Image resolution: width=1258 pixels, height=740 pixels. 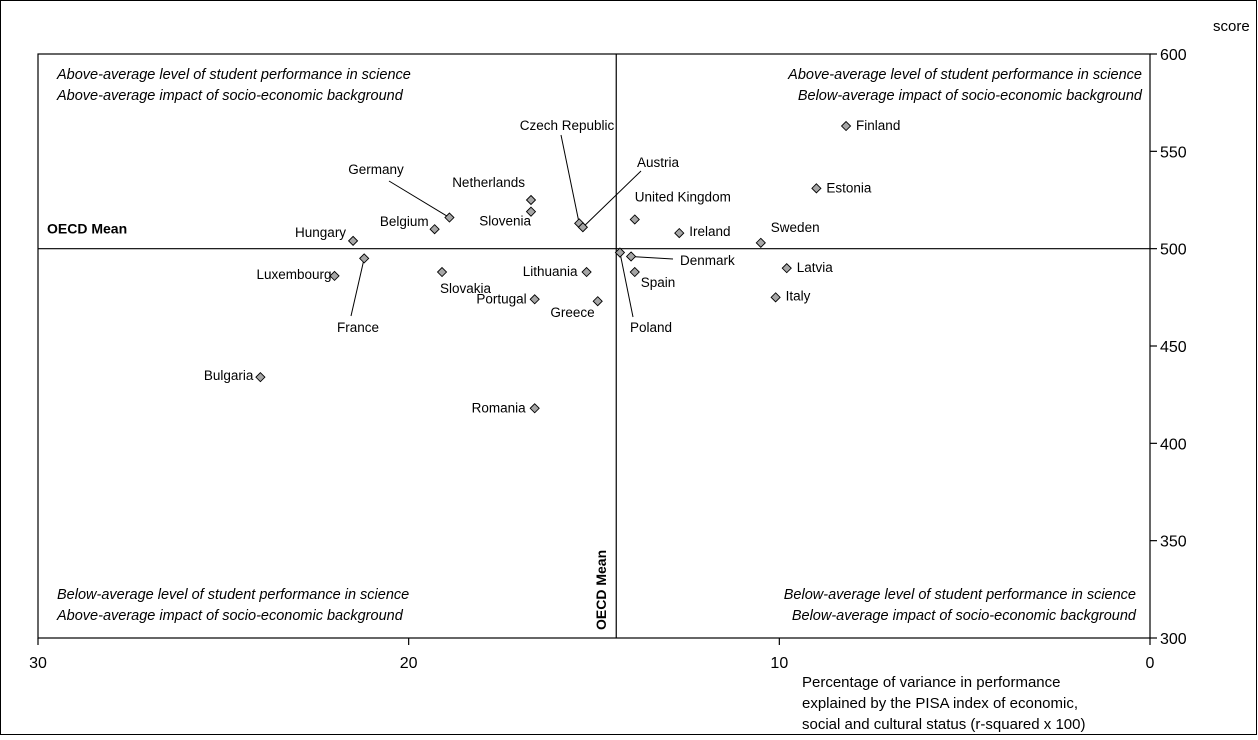 I want to click on leader-line-czech-republic, so click(x=570, y=179).